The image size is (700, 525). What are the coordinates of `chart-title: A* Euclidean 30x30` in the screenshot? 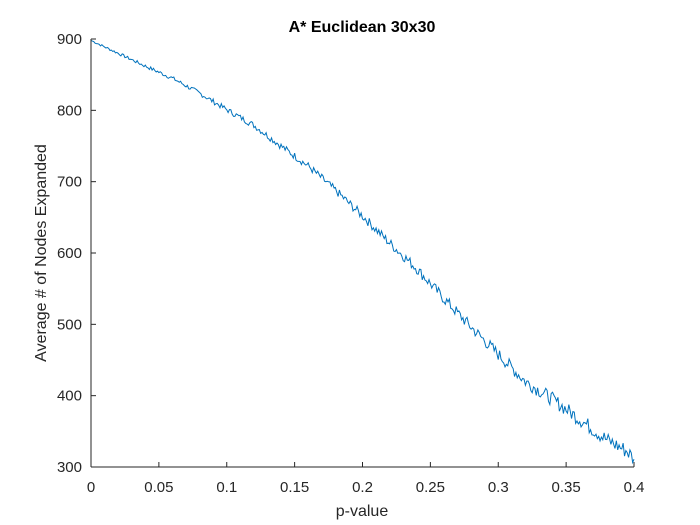 It's located at (362, 27).